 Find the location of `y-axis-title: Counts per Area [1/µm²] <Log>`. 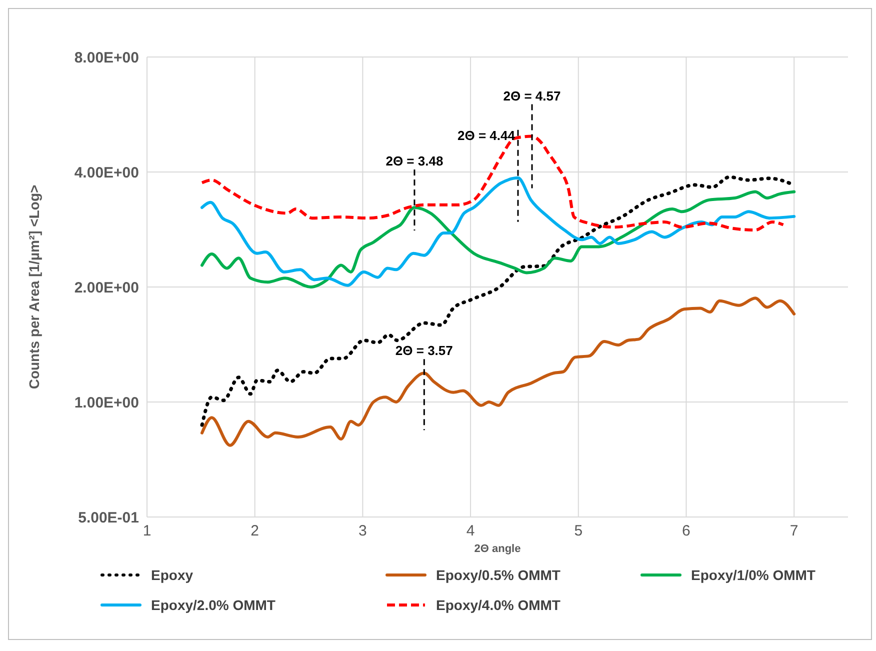

y-axis-title: Counts per Area [1/µm²] <Log> is located at coordinates (34, 287).